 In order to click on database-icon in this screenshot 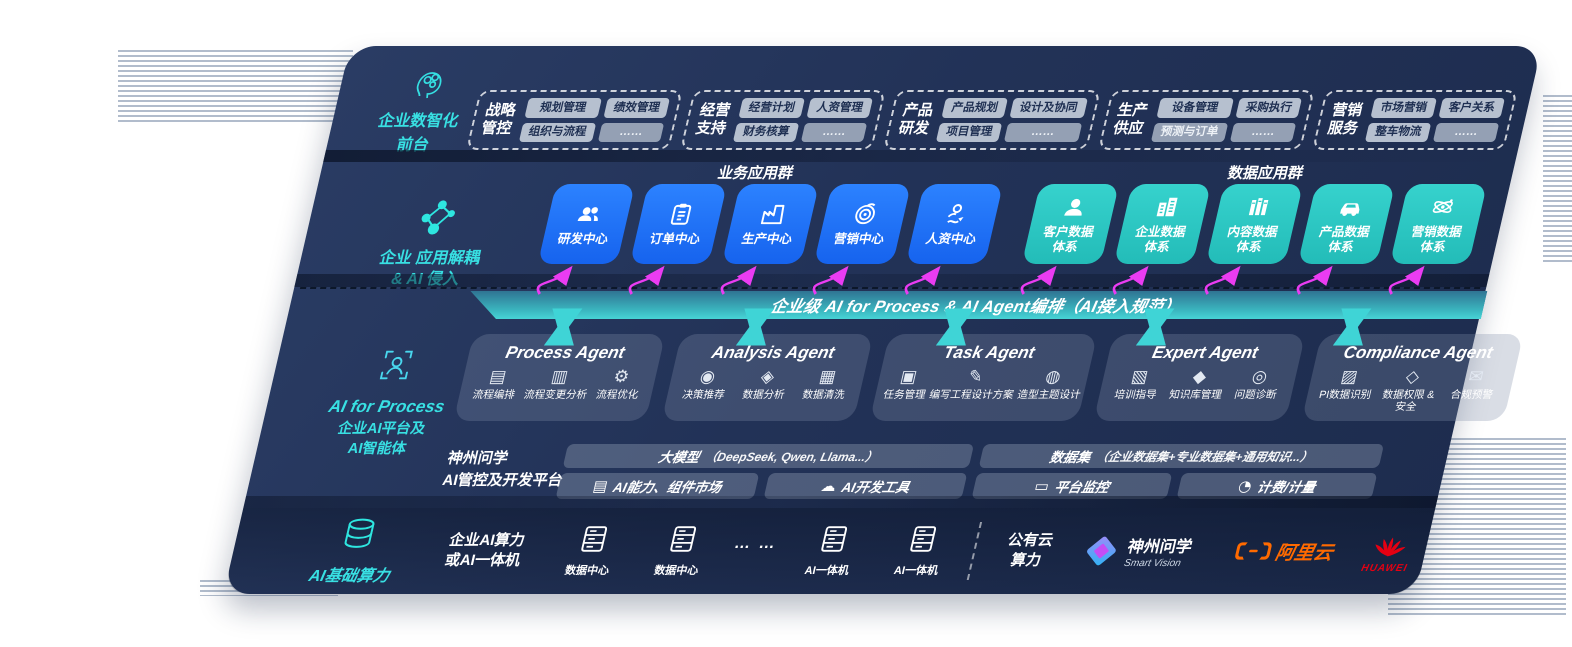, I will do `click(358, 536)`.